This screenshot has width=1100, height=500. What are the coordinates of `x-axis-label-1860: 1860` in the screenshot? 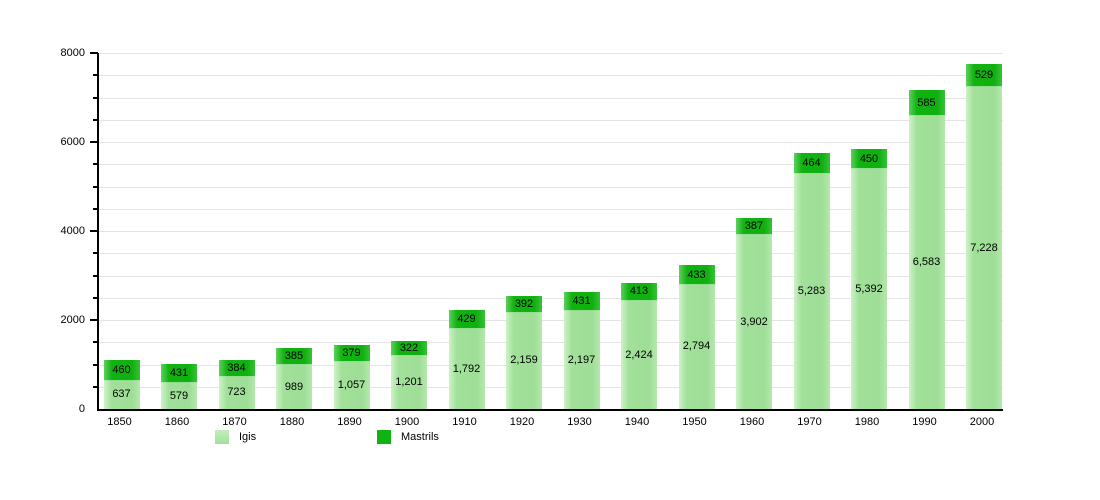 It's located at (177, 422).